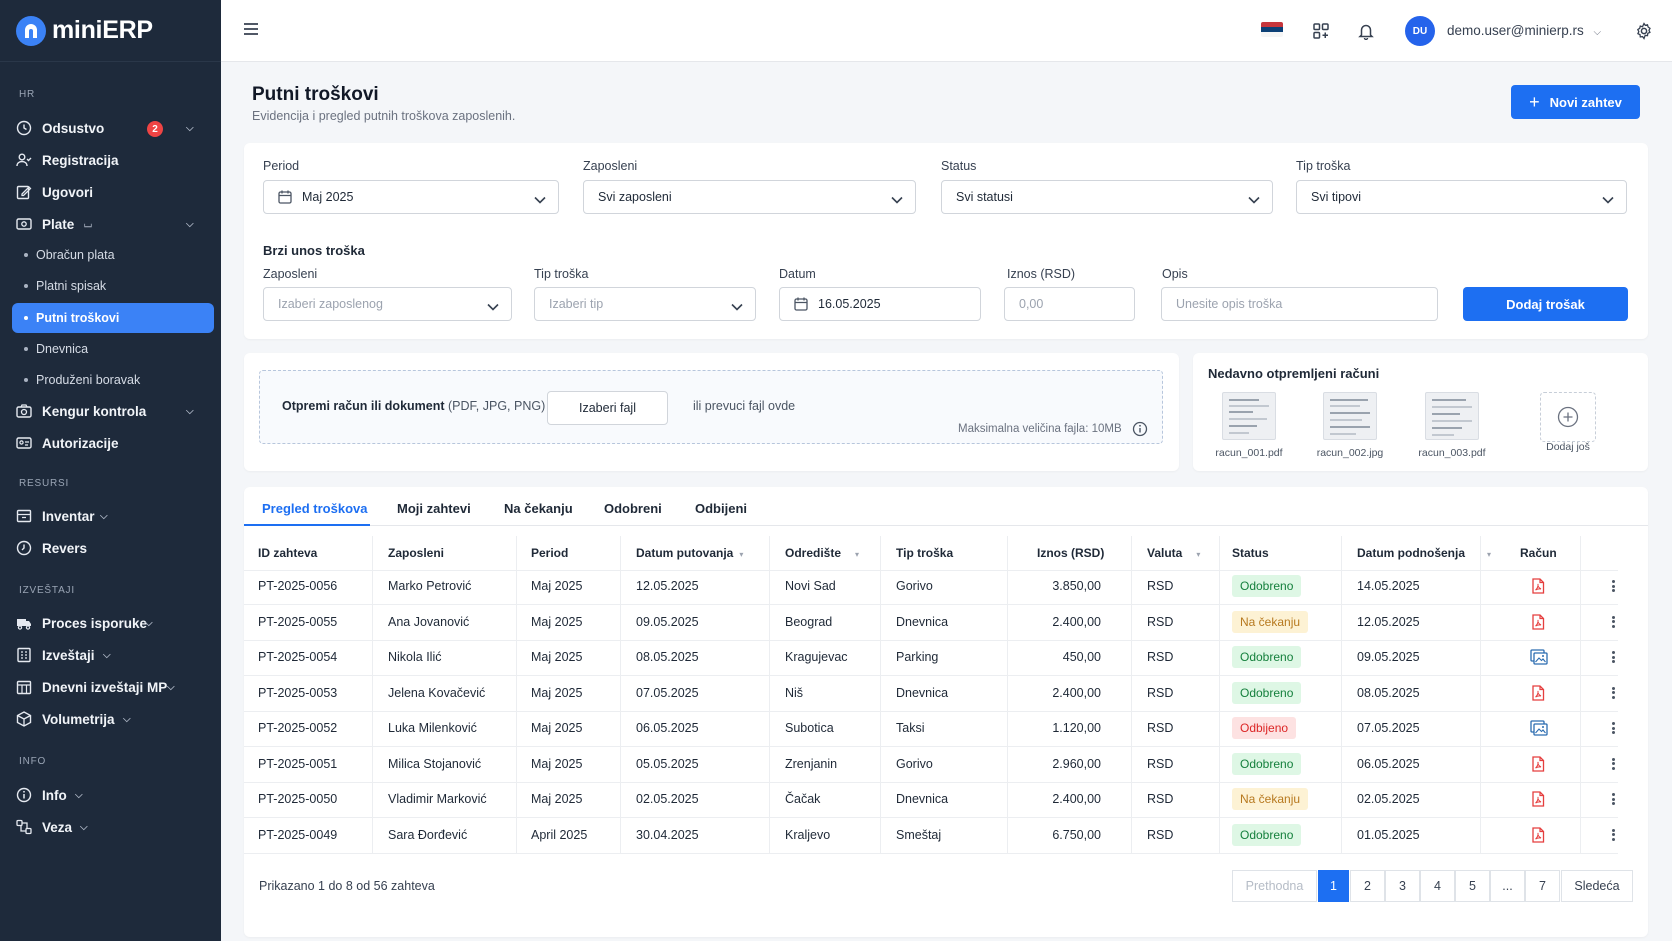 The image size is (1672, 941). What do you see at coordinates (1107, 197) in the screenshot?
I see `status-filter-select: Svi statusi` at bounding box center [1107, 197].